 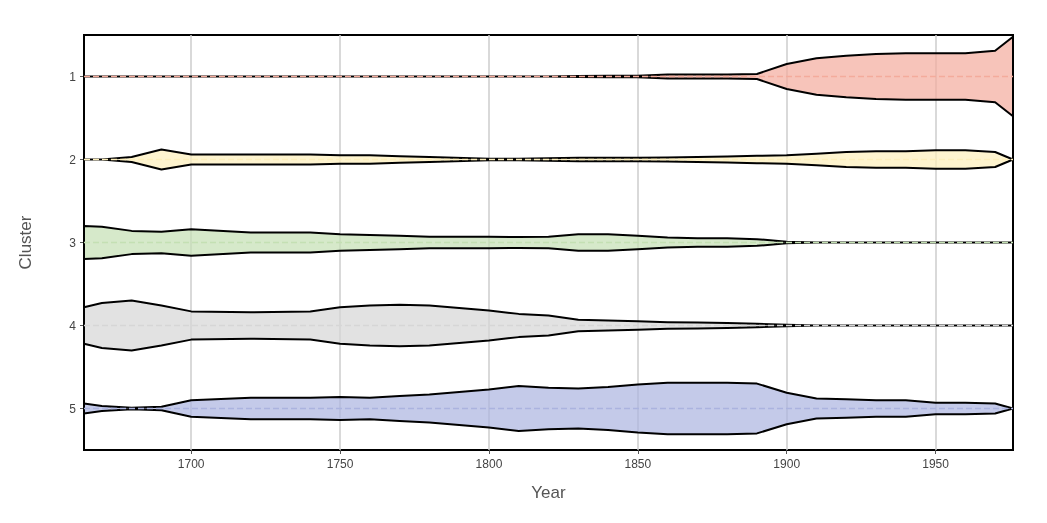 I want to click on x-tick-label: 1900, so click(x=787, y=464).